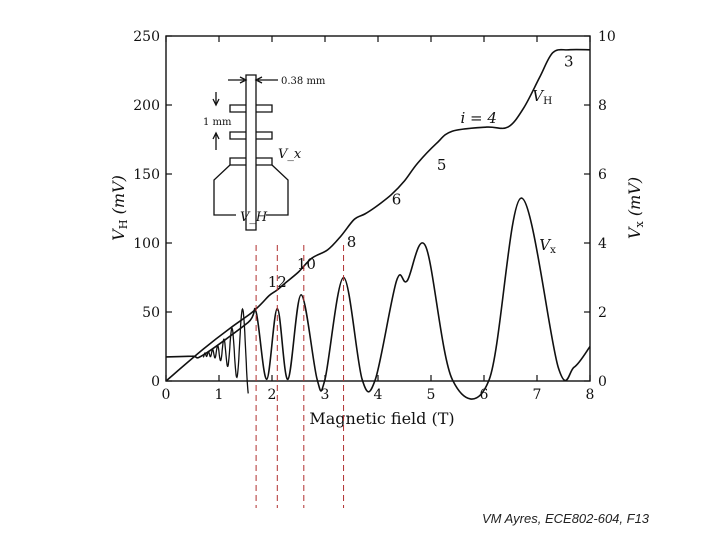 The image size is (720, 545). Describe the element at coordinates (442, 165) in the screenshot. I see `annotation-label: 5` at that location.